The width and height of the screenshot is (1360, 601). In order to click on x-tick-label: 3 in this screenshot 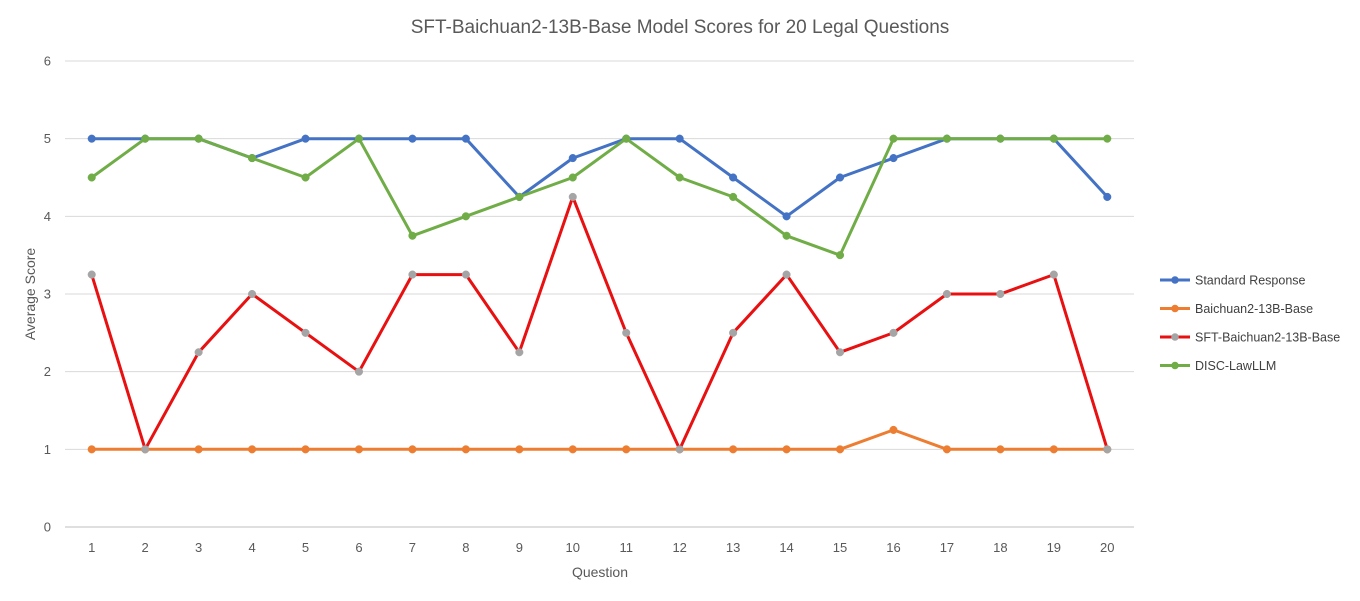, I will do `click(198, 547)`.